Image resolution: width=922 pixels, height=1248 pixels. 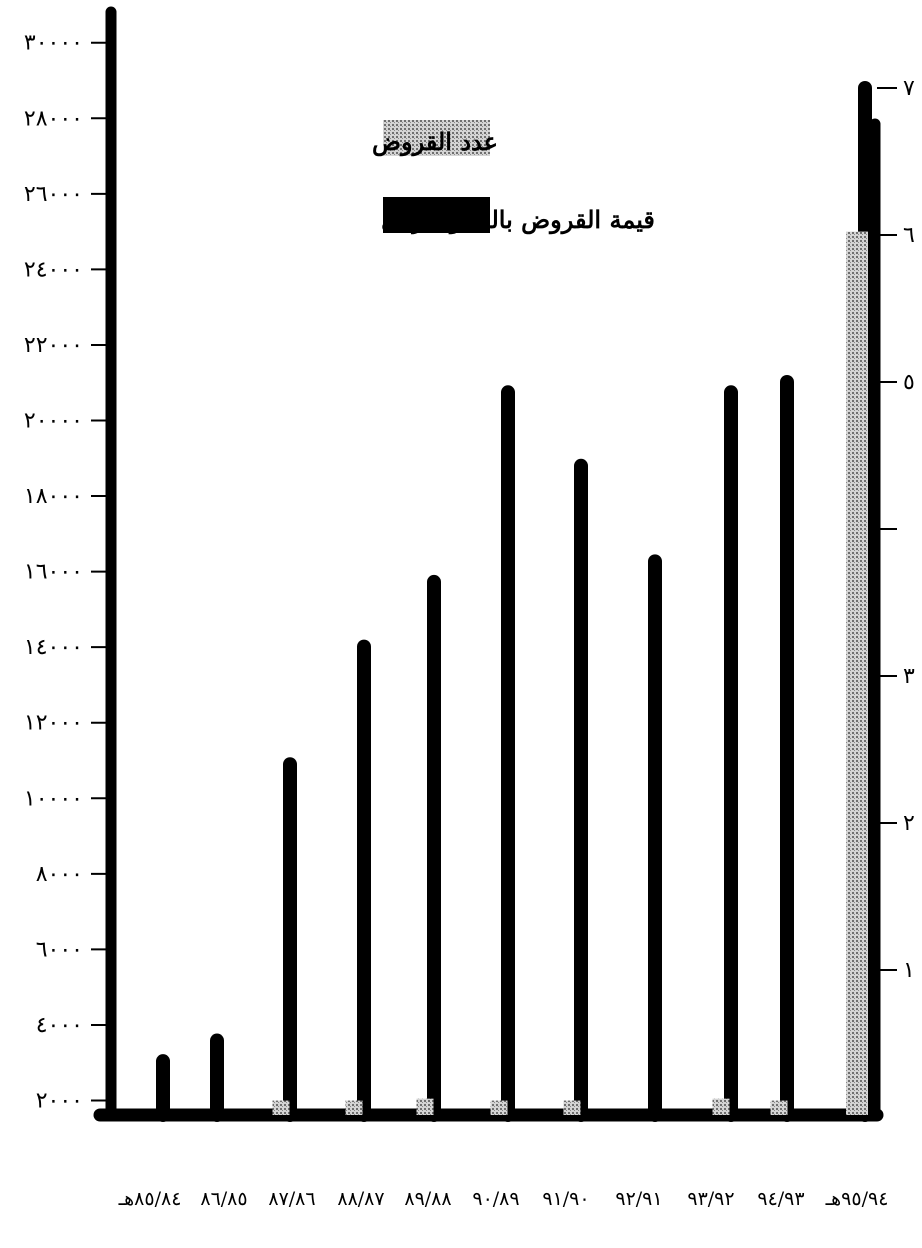 What do you see at coordinates (436, 215) in the screenshot?
I see `legend-swatch-value` at bounding box center [436, 215].